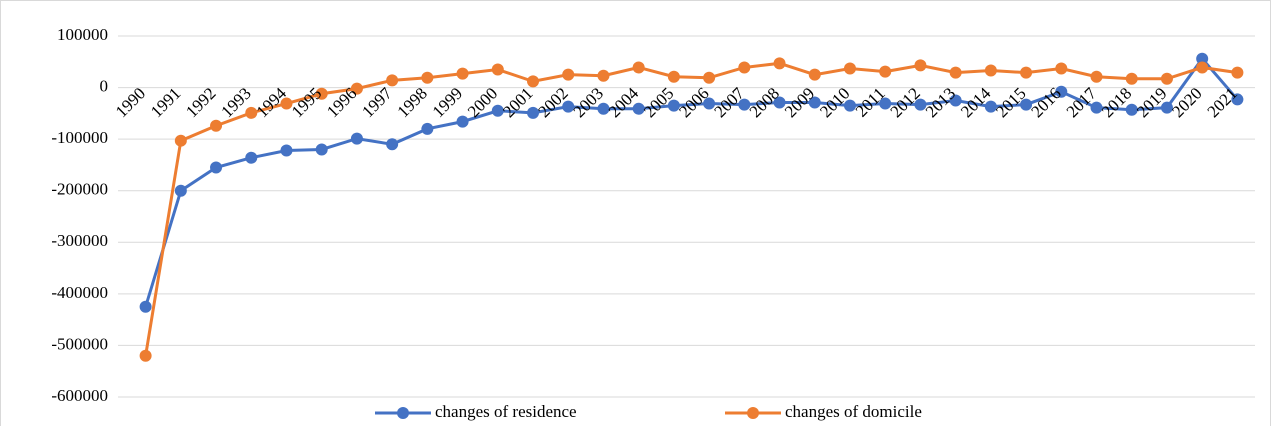 This screenshot has height=426, width=1271. What do you see at coordinates (1186, 102) in the screenshot?
I see `x-tick-label: 2020` at bounding box center [1186, 102].